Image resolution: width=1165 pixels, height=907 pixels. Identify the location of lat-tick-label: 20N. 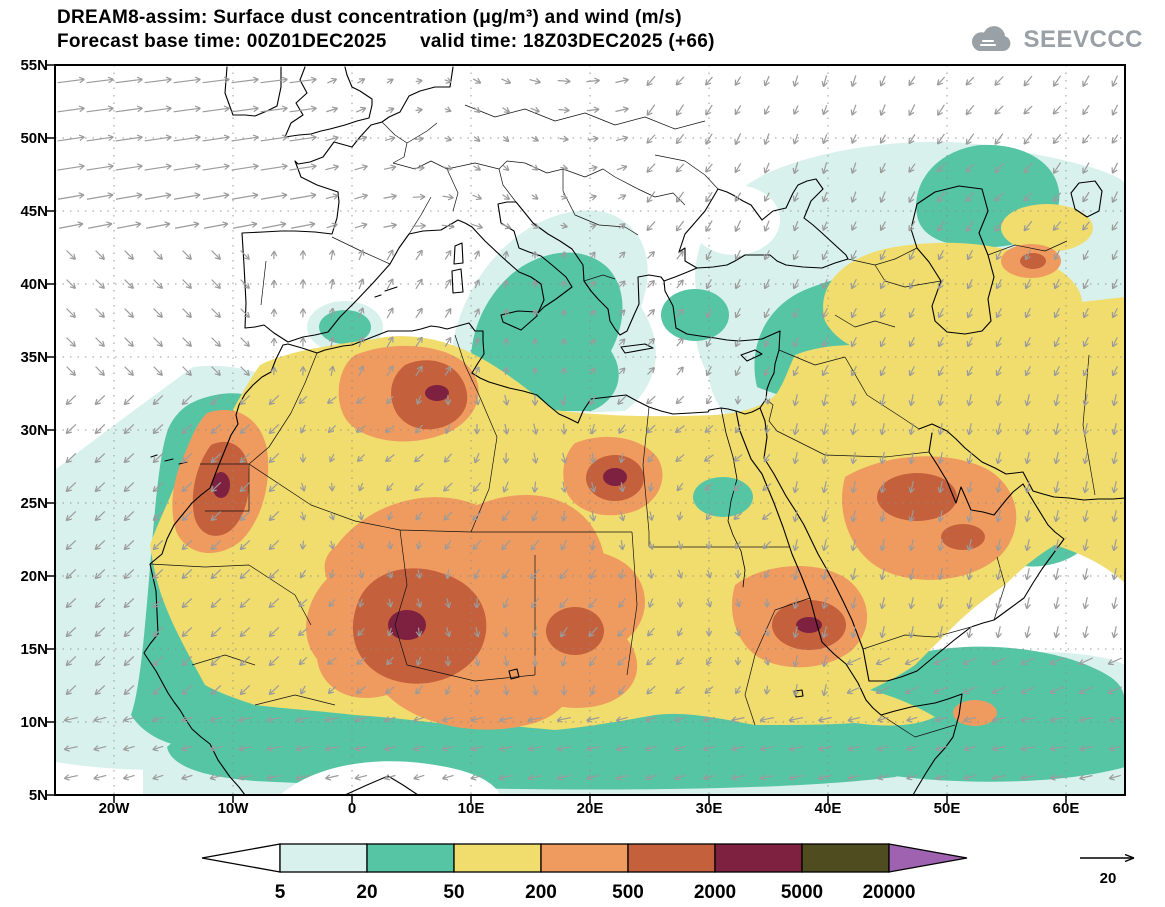
(34, 576).